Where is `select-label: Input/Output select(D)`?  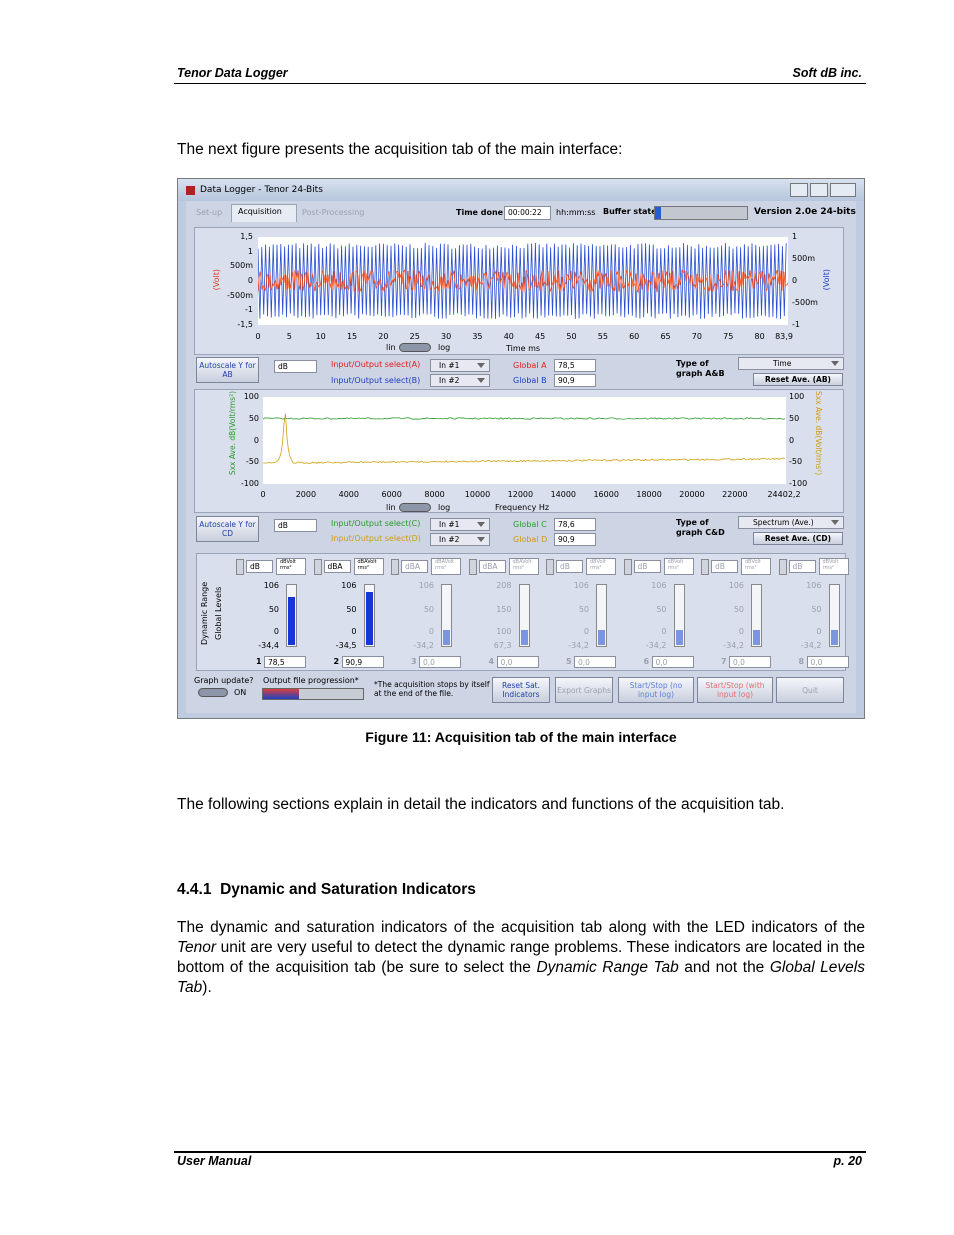
select-label: Input/Output select(D) is located at coordinates (376, 538).